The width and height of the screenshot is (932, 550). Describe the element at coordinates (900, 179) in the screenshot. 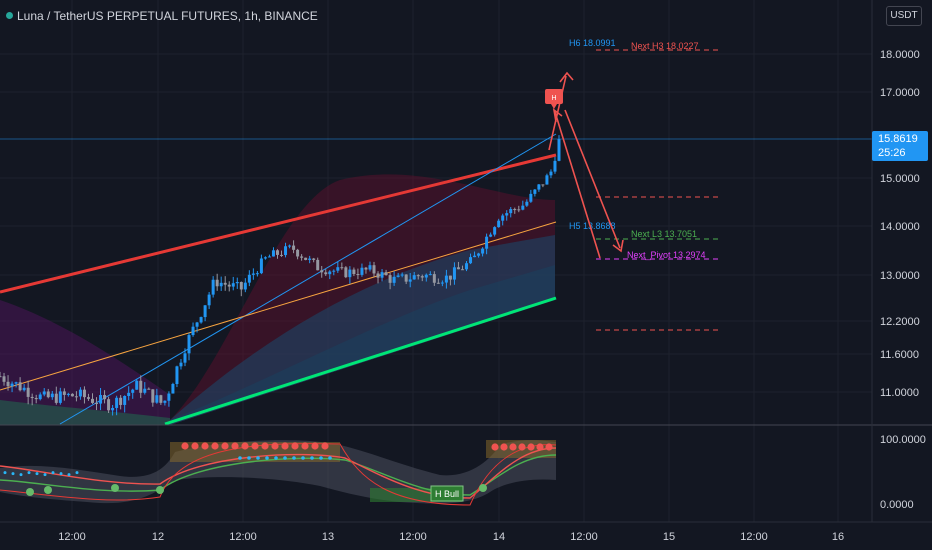

I see `price-tick: 15.0000` at that location.